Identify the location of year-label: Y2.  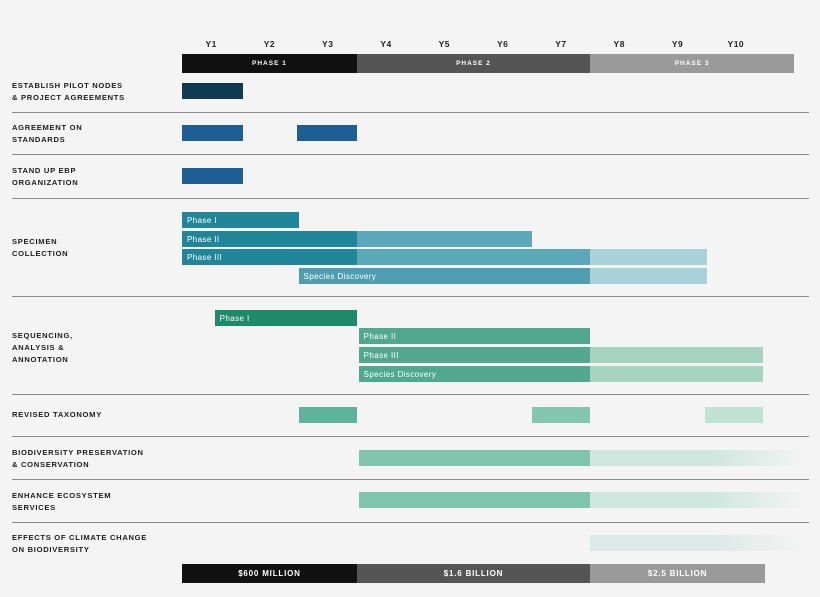
(269, 44).